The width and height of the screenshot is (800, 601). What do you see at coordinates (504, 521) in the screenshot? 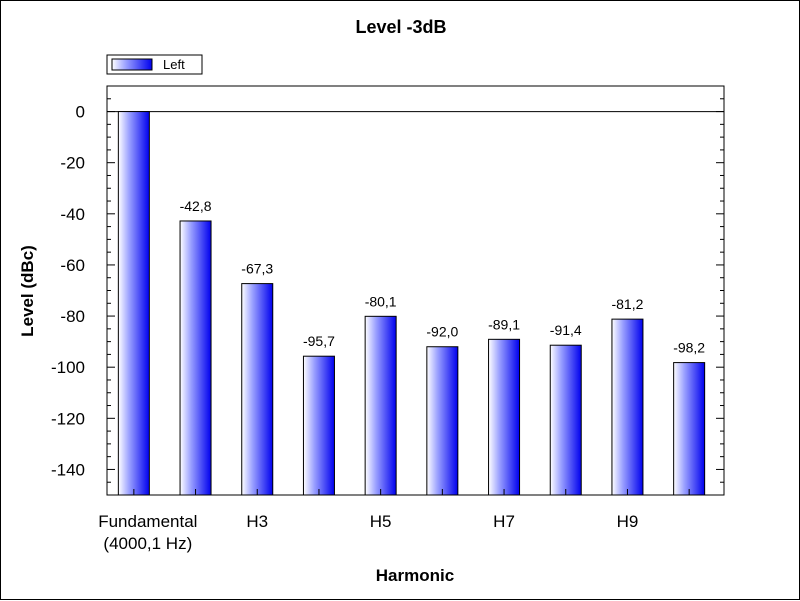
I see `x-tick-label: H7` at bounding box center [504, 521].